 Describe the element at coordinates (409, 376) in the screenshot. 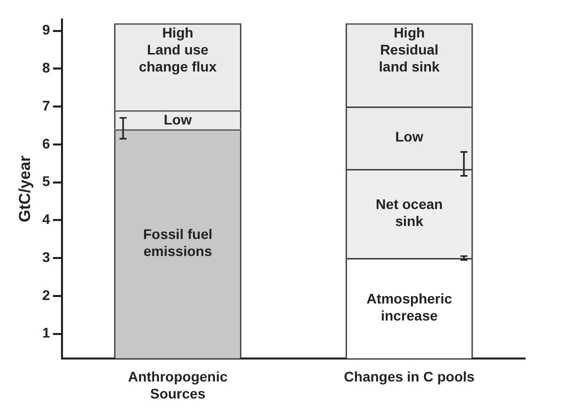

I see `x-tick-label: Changes in C pools` at that location.